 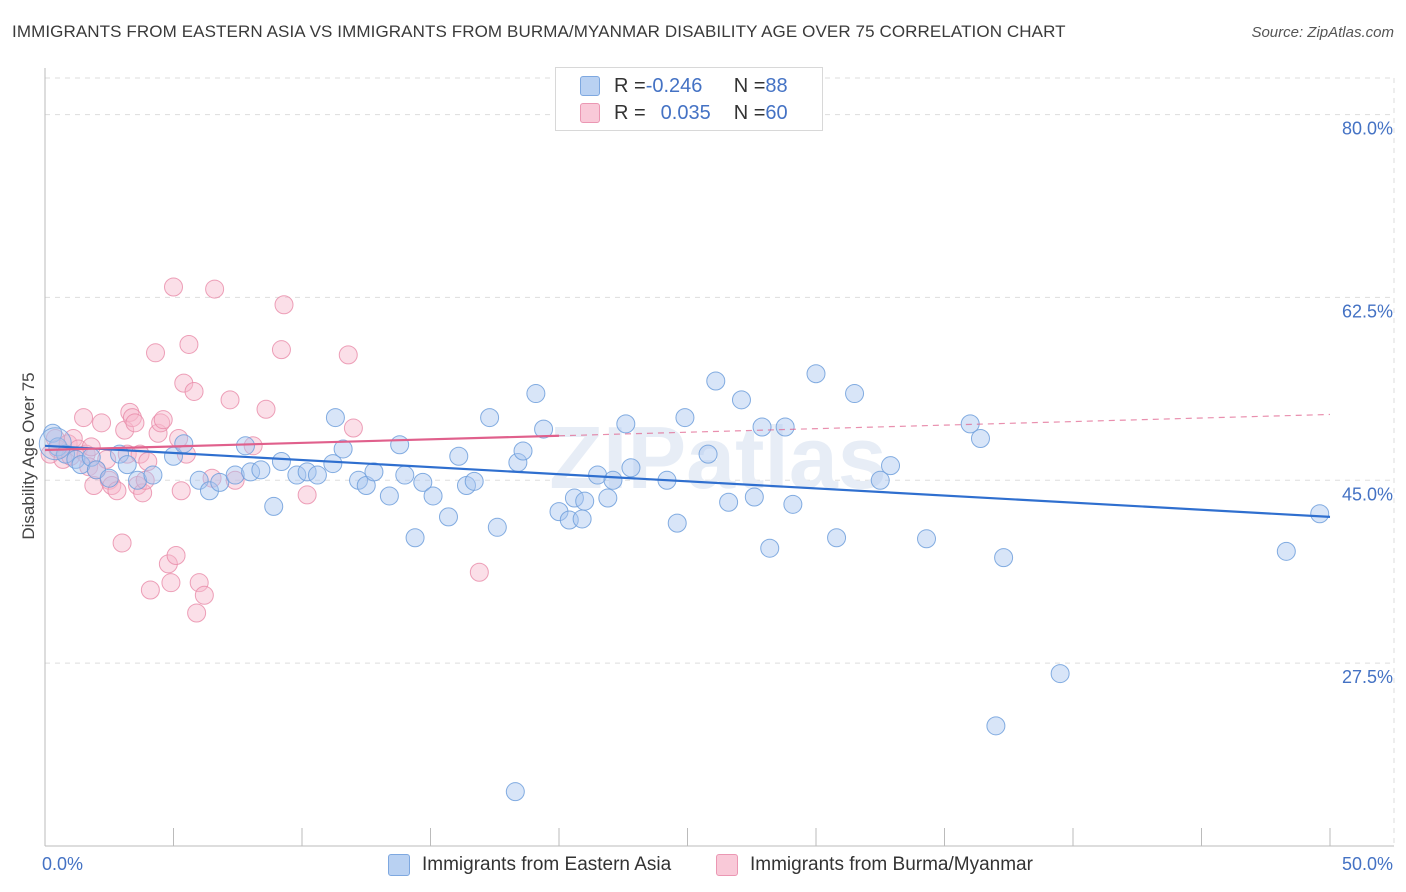 I want to click on legend-r-label: R =, so click(x=630, y=112).